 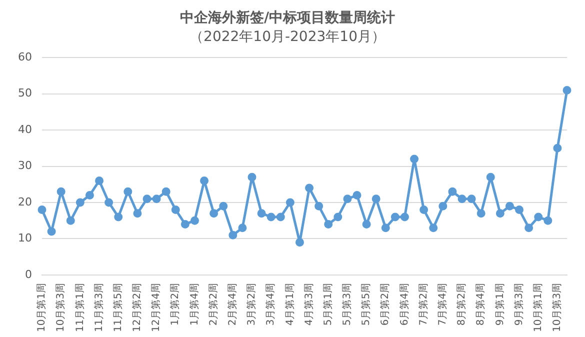 What do you see at coordinates (232, 304) in the screenshot?
I see `x-tick-label: 2月第4周` at bounding box center [232, 304].